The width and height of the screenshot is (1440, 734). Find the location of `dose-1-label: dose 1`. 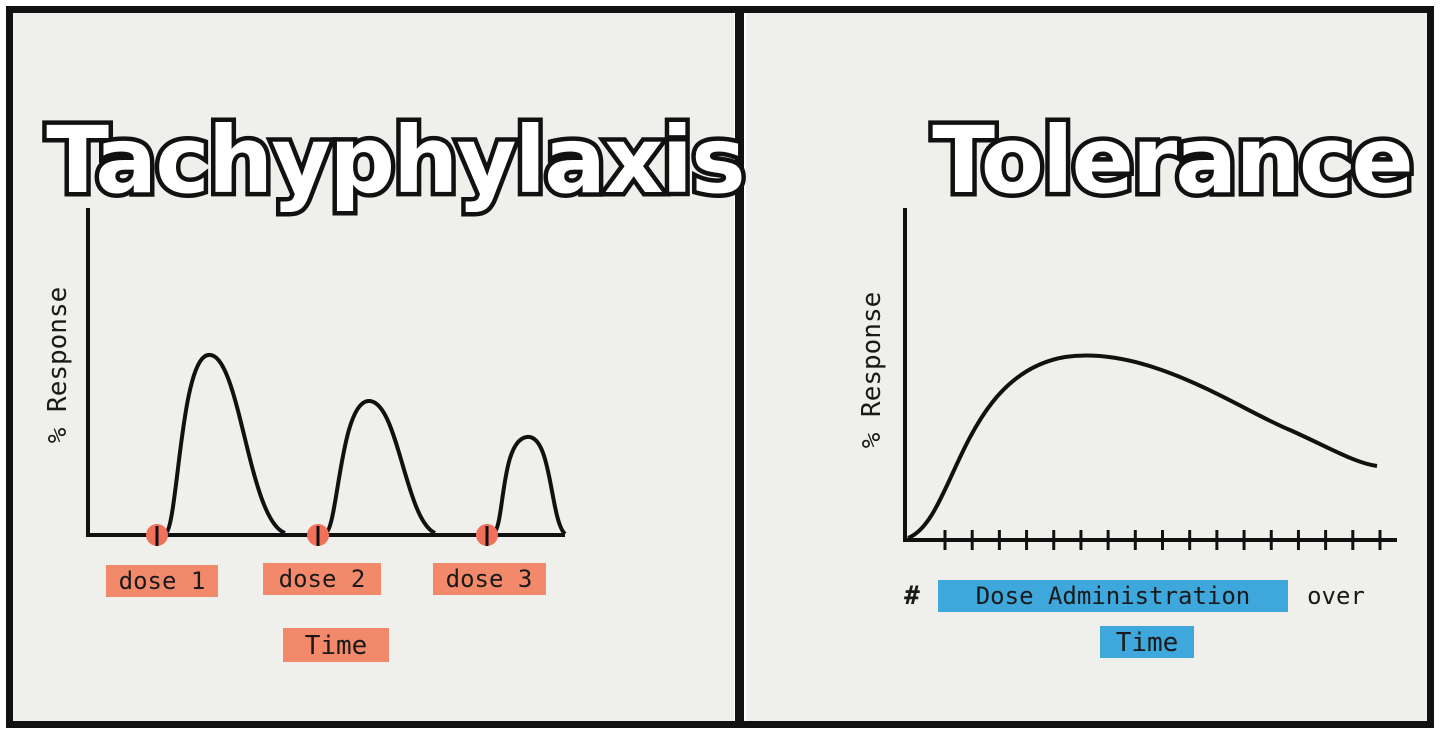

dose-1-label: dose 1 is located at coordinates (162, 581).